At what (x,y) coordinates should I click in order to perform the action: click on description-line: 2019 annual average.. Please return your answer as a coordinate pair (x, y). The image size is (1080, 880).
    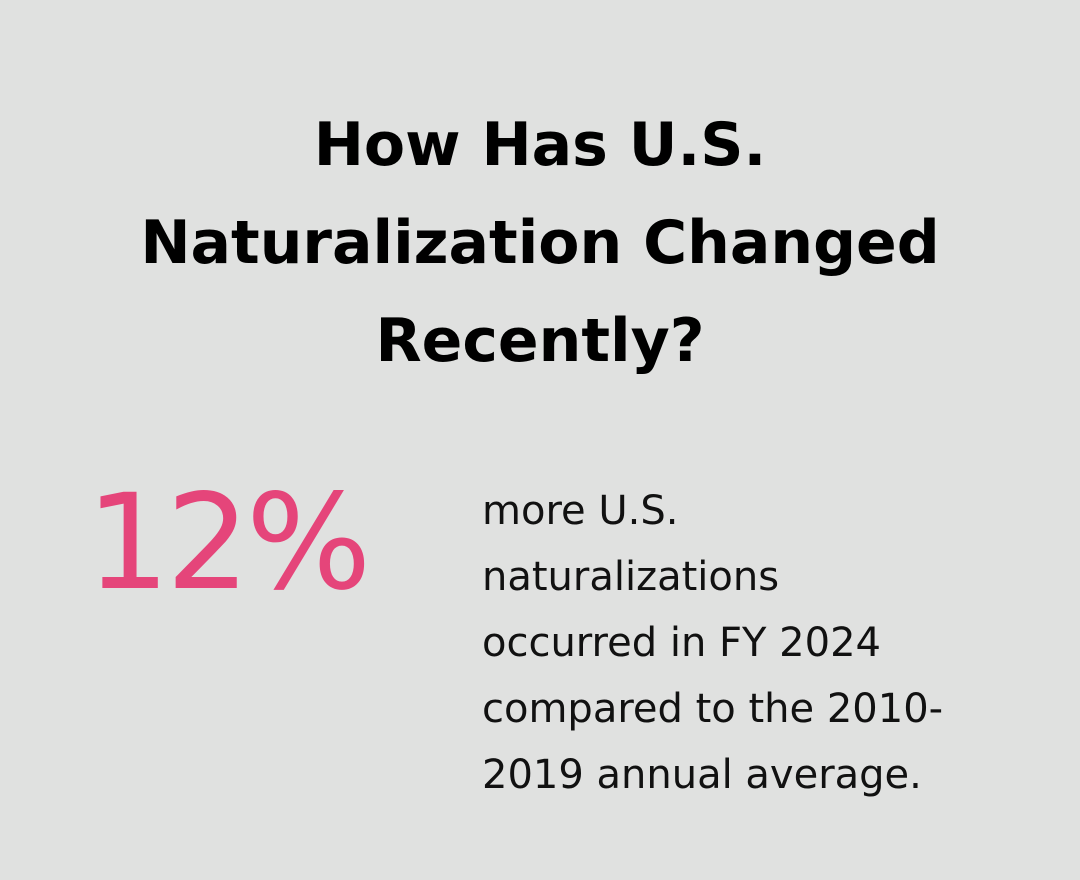
    Looking at the image, I should click on (702, 775).